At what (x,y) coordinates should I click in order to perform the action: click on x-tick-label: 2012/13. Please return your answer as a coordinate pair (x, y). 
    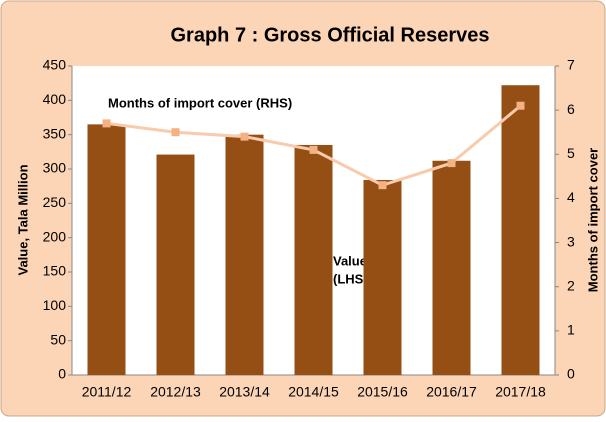
    Looking at the image, I should click on (175, 392).